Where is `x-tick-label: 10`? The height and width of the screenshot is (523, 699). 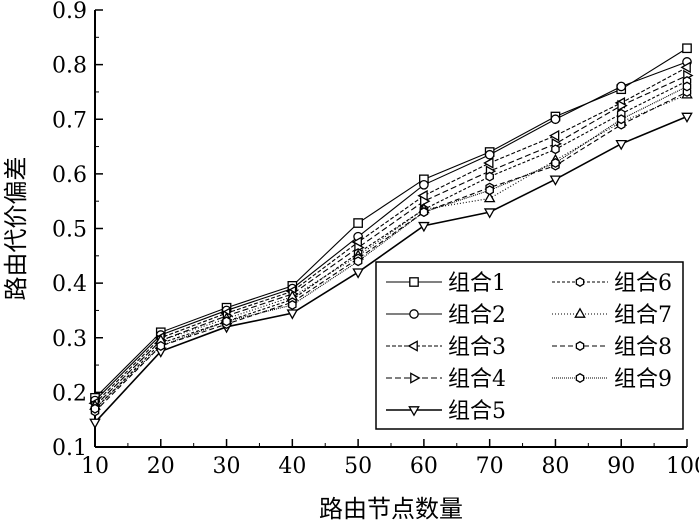 x-tick-label: 10 is located at coordinates (95, 466).